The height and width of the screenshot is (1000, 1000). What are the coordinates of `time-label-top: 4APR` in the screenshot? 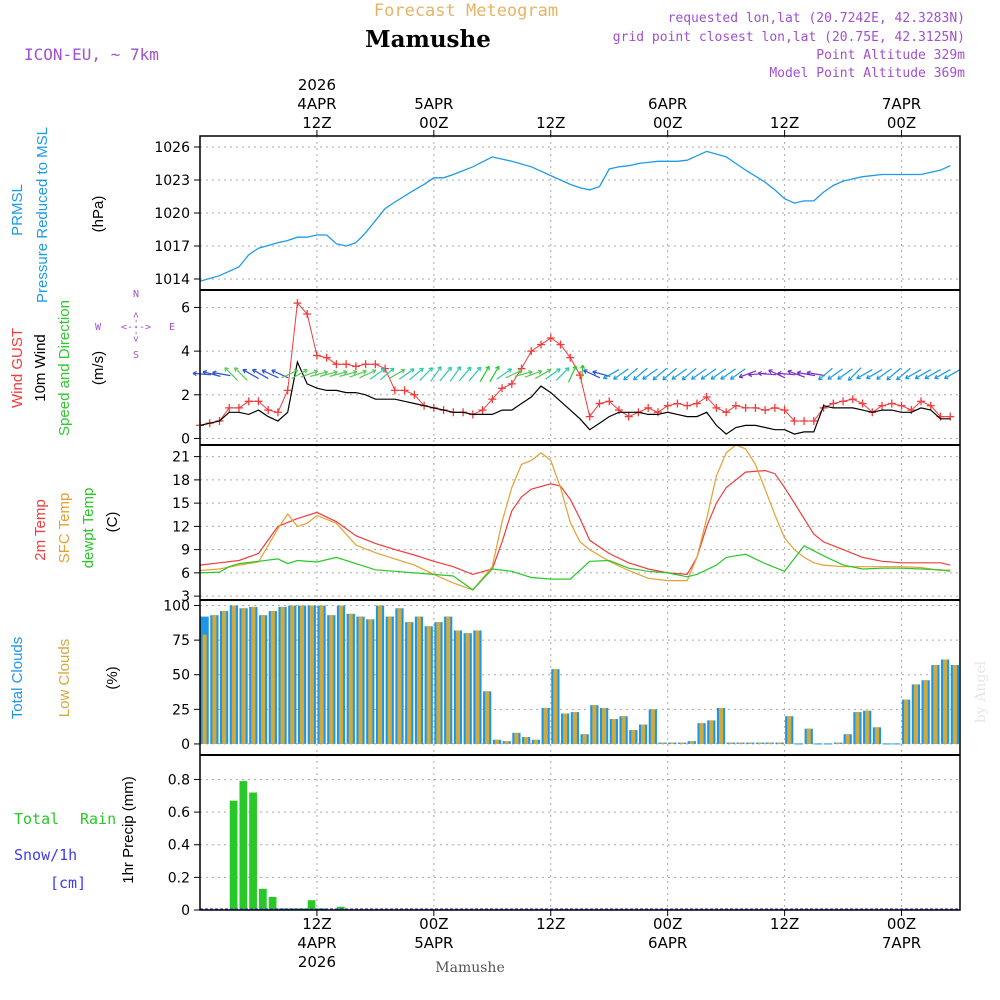 It's located at (316, 104).